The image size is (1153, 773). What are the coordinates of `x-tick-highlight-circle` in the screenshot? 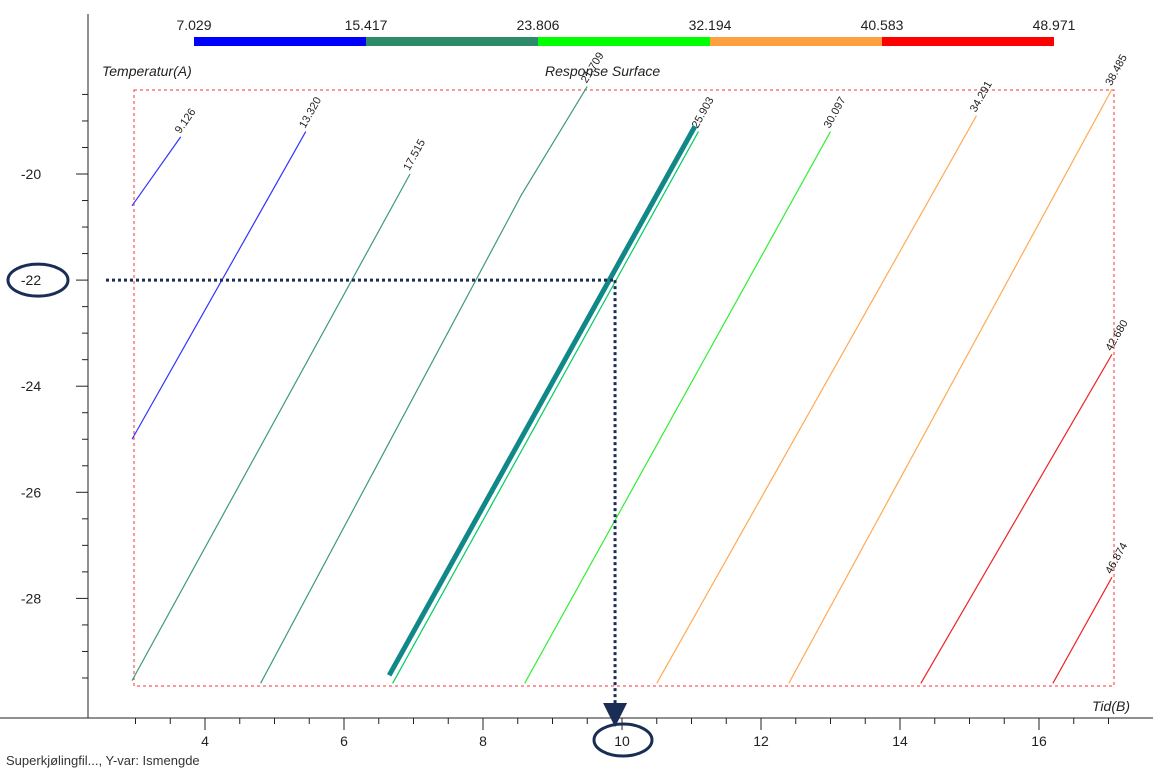 It's located at (623, 740).